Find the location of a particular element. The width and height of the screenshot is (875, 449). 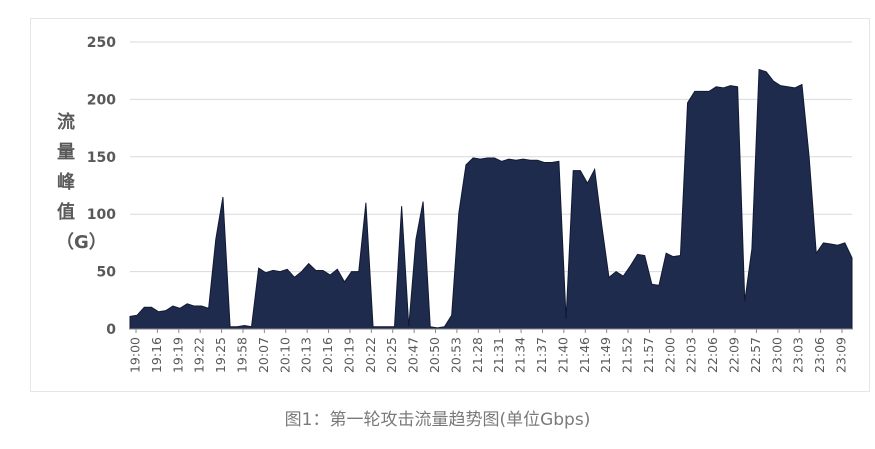

x-tick-label: 21:34 is located at coordinates (520, 355).